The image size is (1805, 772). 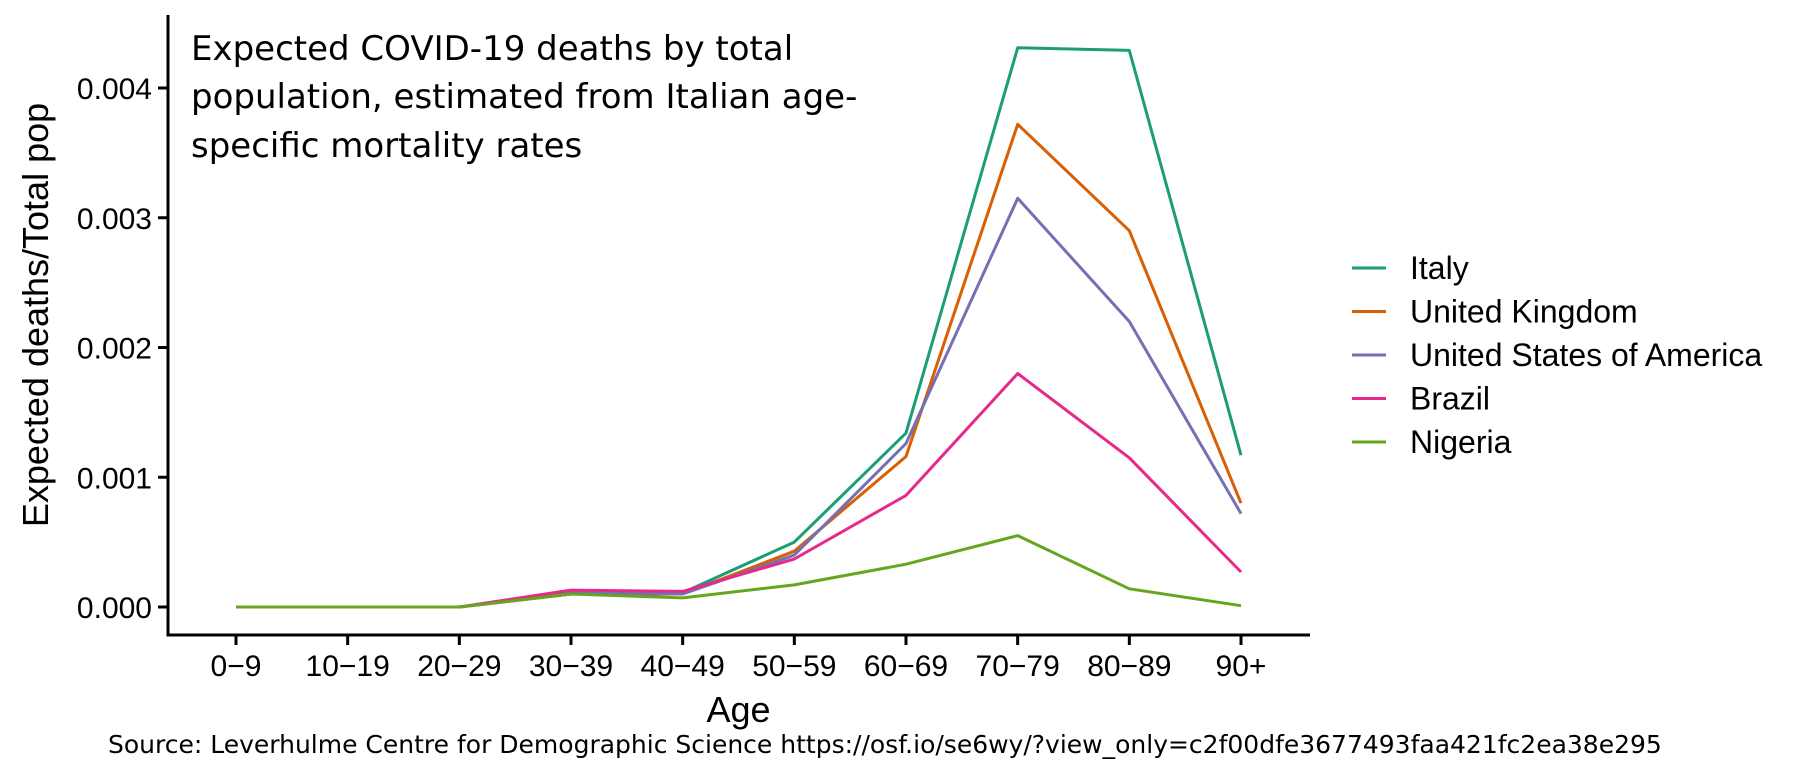 What do you see at coordinates (571, 666) in the screenshot?
I see `x-tick-label: 30−39` at bounding box center [571, 666].